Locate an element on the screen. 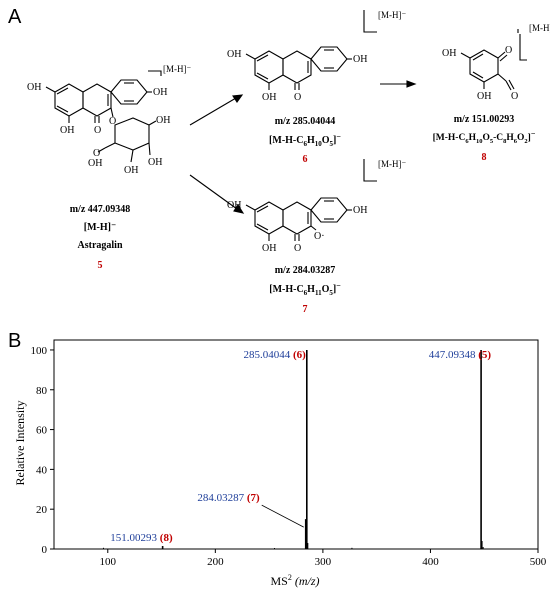 This screenshot has width=550, height=593. y-axis-label: Relative Intensity is located at coordinates (20, 443).